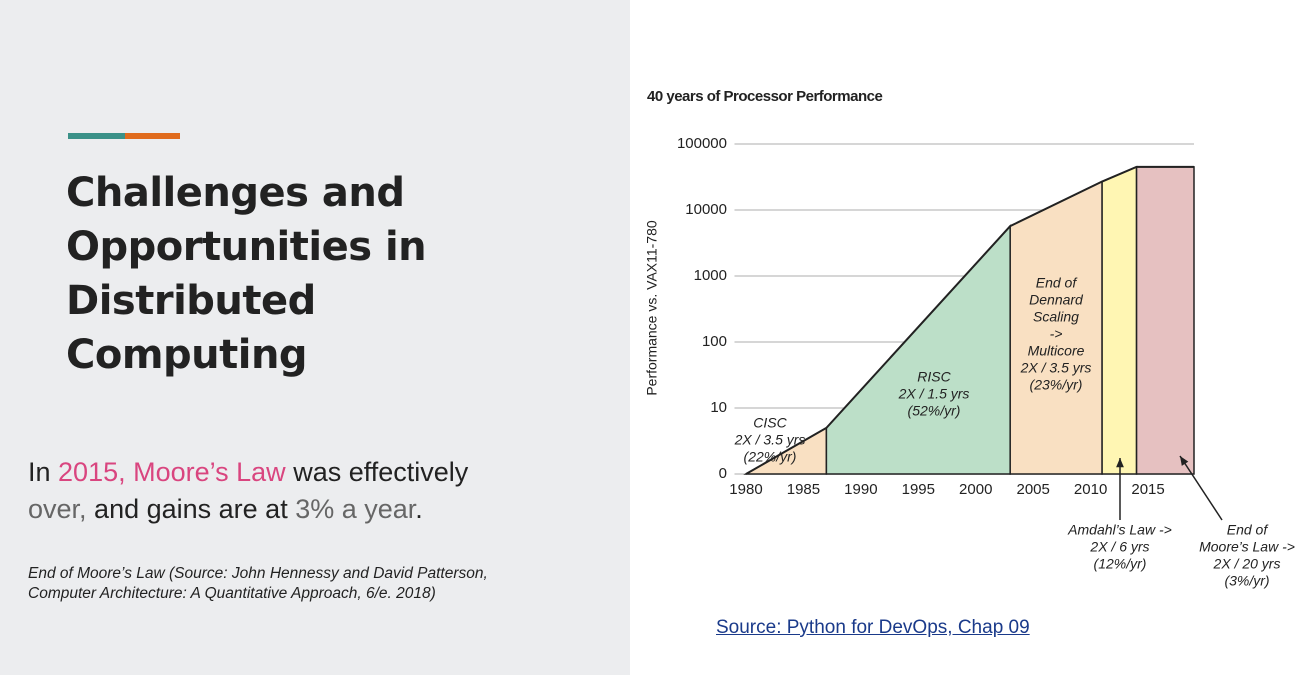 The width and height of the screenshot is (1300, 675). I want to click on region-label: (52%/yr), so click(934, 411).